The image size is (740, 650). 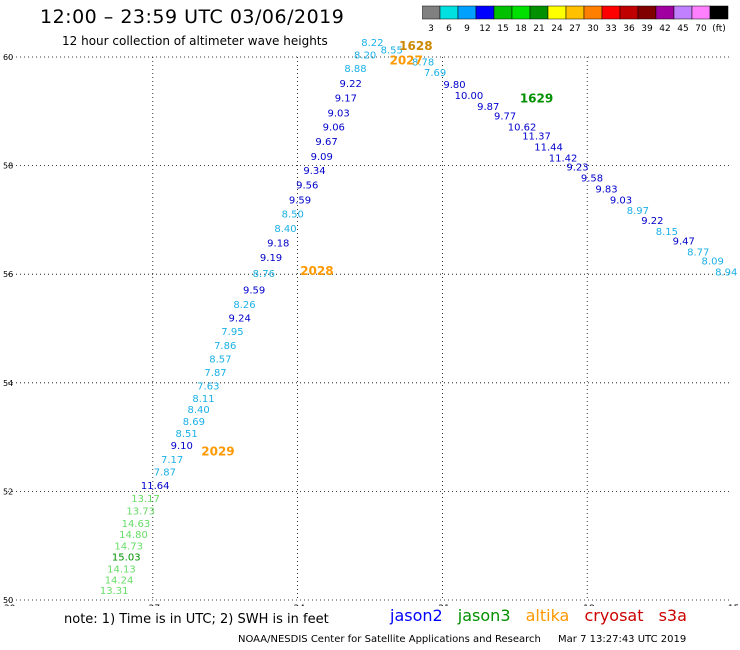 What do you see at coordinates (505, 117) in the screenshot?
I see `wave-height-point: 9.77` at bounding box center [505, 117].